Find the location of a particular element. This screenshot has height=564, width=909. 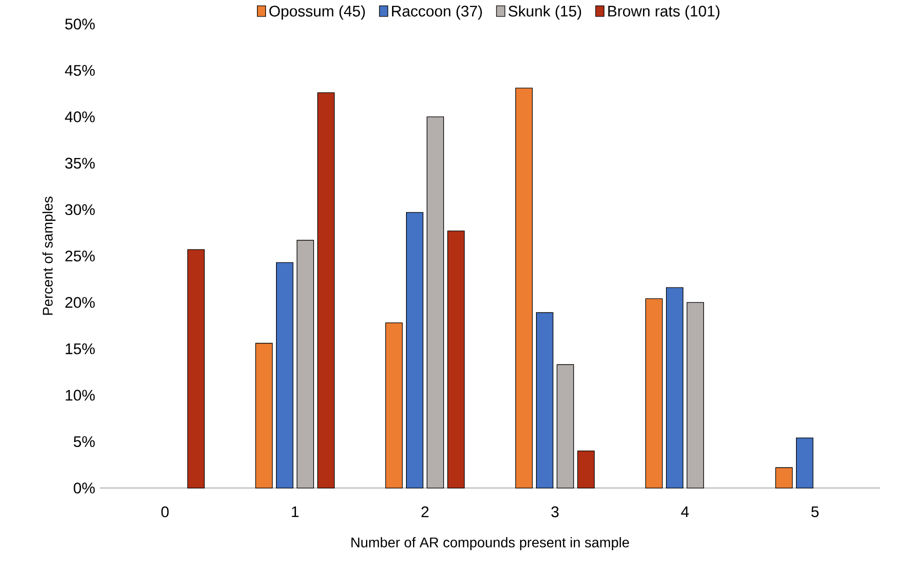

legend-label: Opossum (45) is located at coordinates (317, 12).